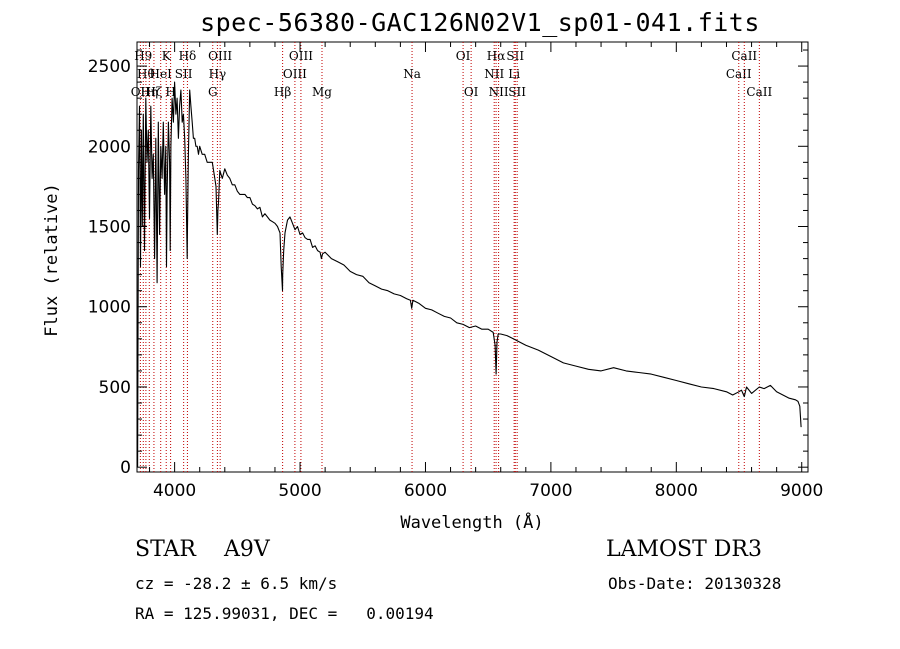  I want to click on spectral-line-label: Na, so click(412, 74).